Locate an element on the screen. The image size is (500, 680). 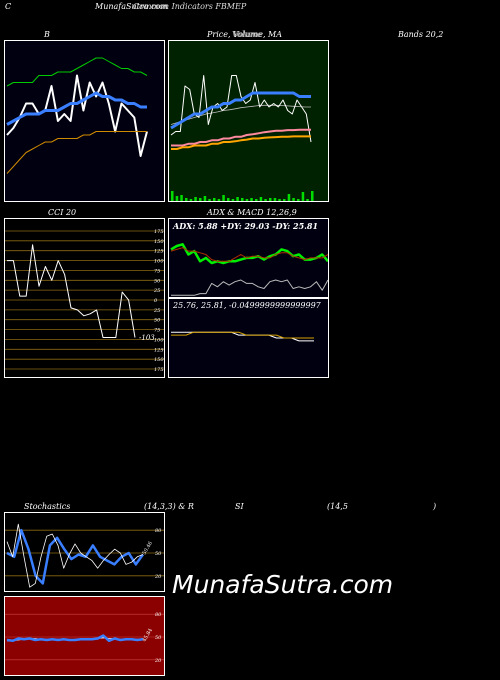
rsi-tick-label: 20 is located at coordinates (158, 661).